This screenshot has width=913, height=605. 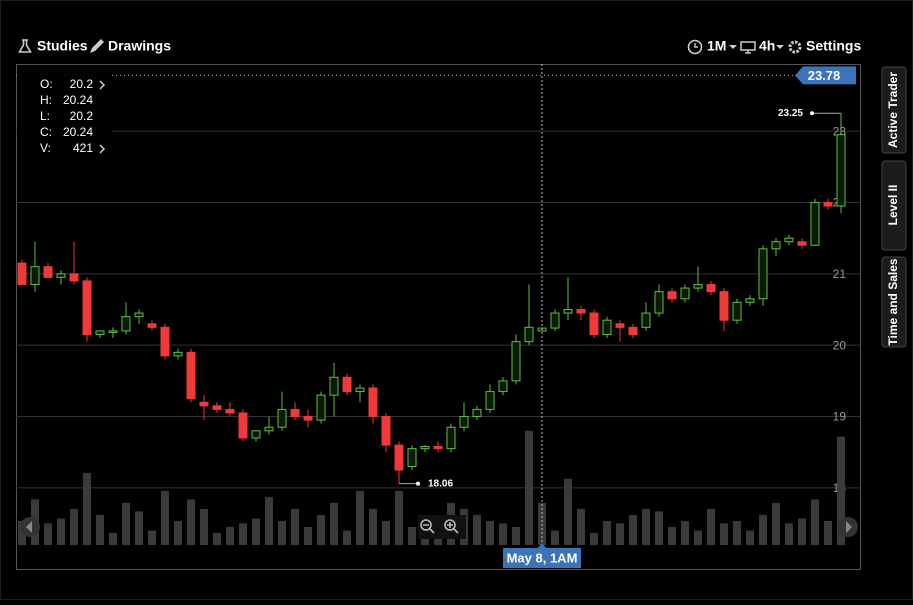 I want to click on pencil-icon, so click(x=97, y=46).